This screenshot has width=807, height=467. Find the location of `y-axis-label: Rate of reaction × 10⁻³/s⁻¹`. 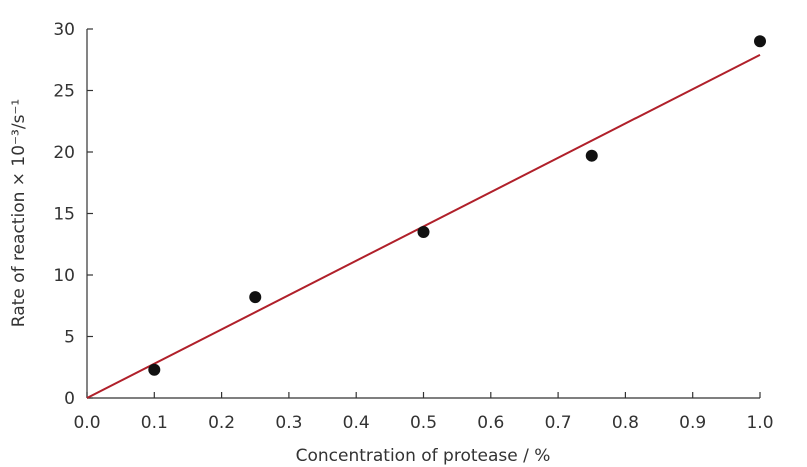

y-axis-label: Rate of reaction × 10⁻³/s⁻¹ is located at coordinates (19, 213).